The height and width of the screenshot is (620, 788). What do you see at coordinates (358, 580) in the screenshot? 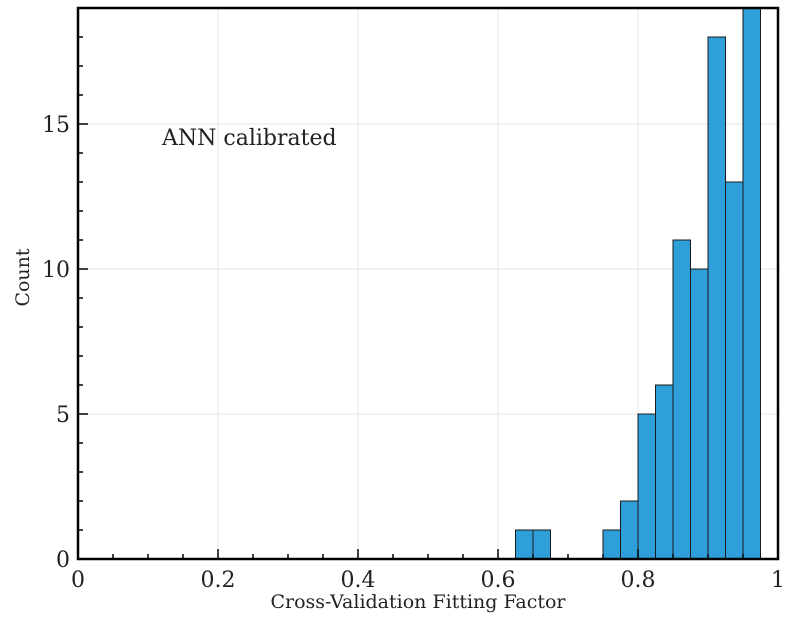
I see `x-tick-label: 0.4` at bounding box center [358, 580].